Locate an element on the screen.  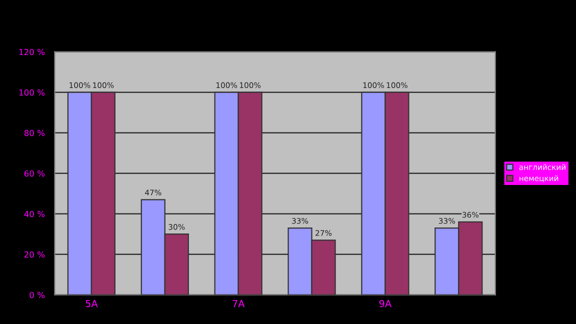
y-tick-label: 20 % is located at coordinates (34, 254).